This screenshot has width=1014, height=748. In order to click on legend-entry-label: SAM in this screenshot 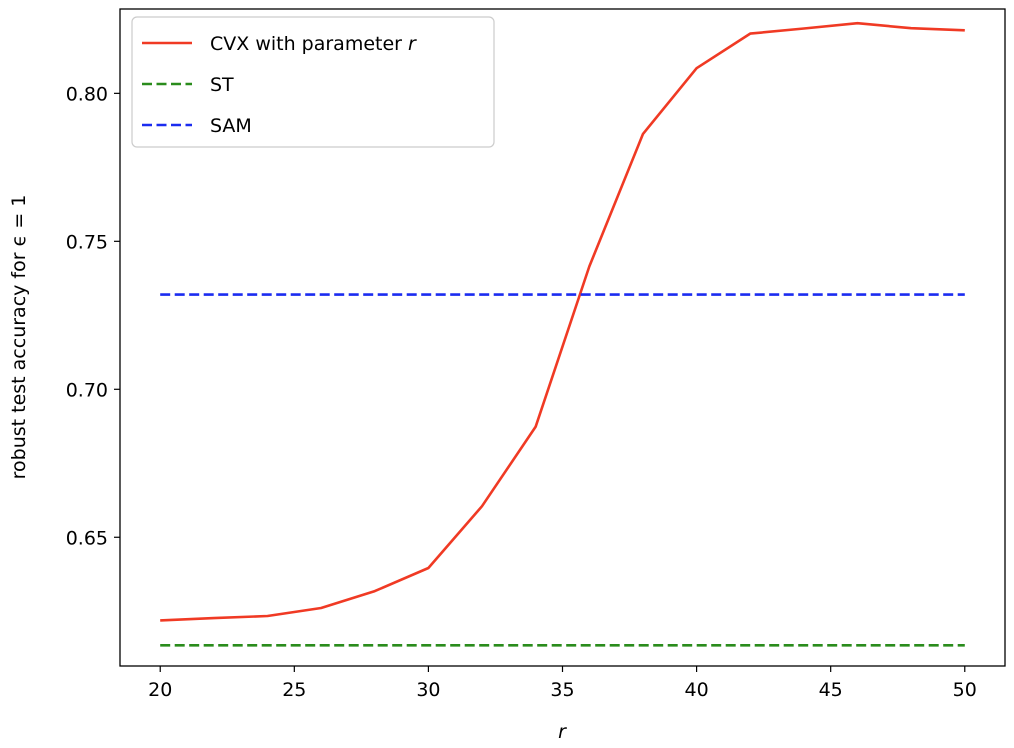, I will do `click(231, 126)`.